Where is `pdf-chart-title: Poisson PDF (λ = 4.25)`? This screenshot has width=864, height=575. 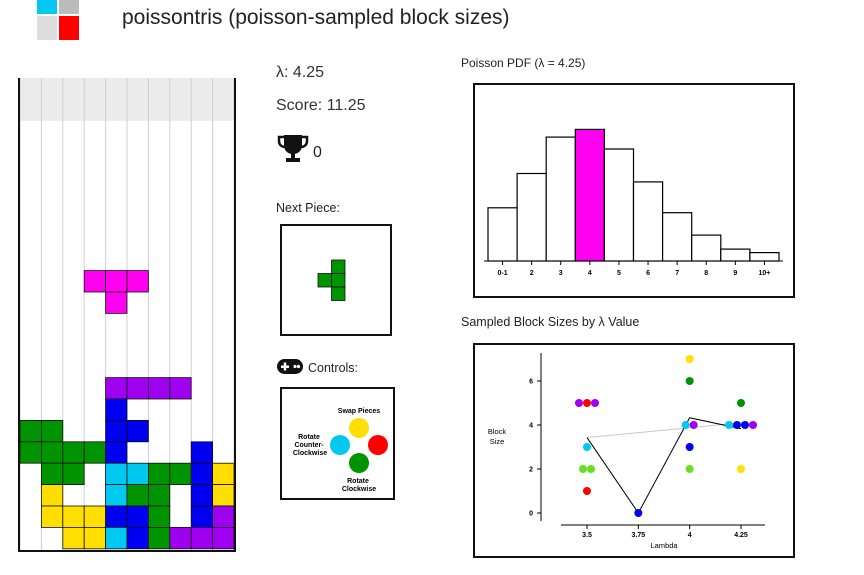
pdf-chart-title: Poisson PDF (λ = 4.25) is located at coordinates (523, 63).